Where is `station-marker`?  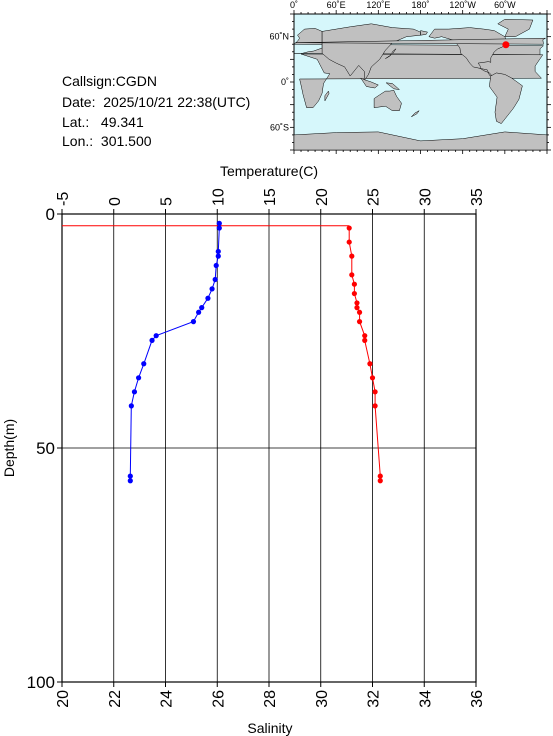
station-marker is located at coordinates (506, 45).